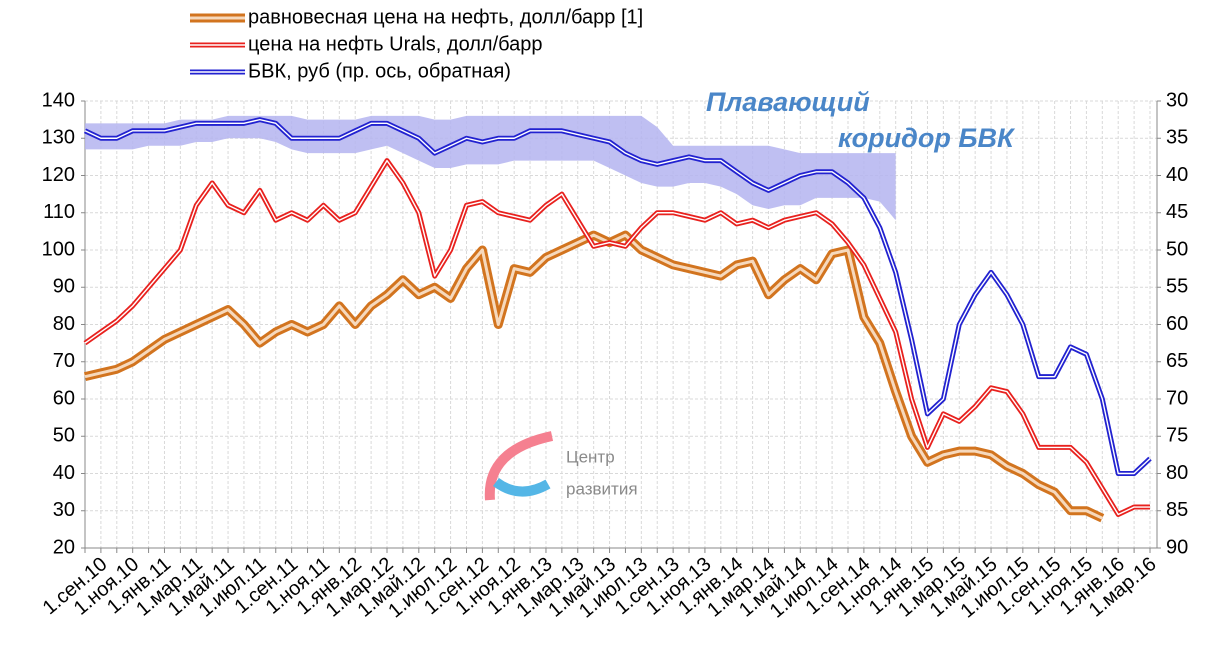  Describe the element at coordinates (490, 168) in the screenshot. I see `corridor-band` at that location.